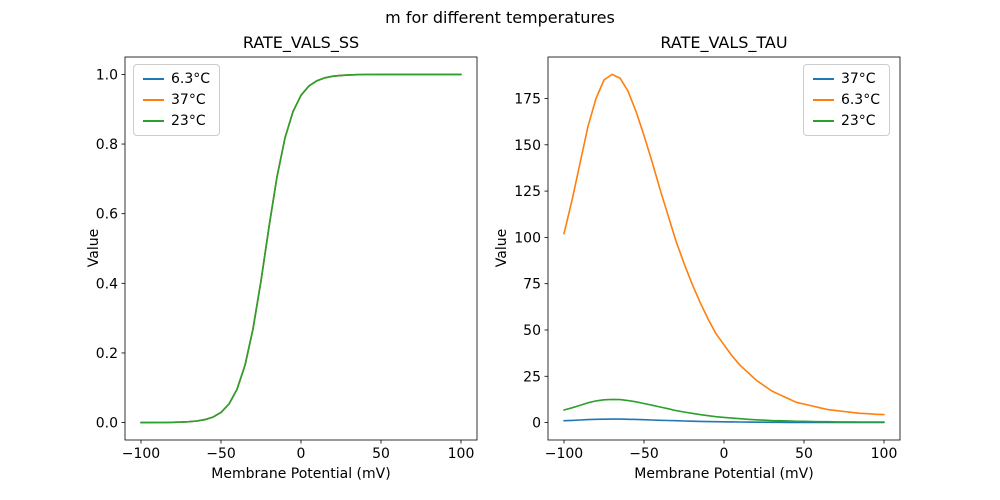 This screenshot has width=1000, height=500. Describe the element at coordinates (107, 424) in the screenshot. I see `y-tick-label: 0.0` at that location.